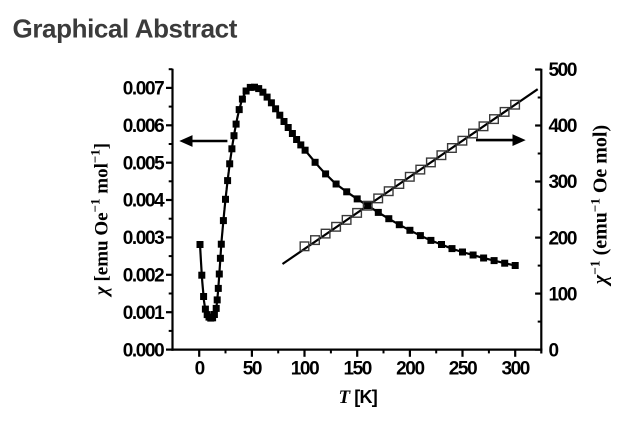  What do you see at coordinates (100, 220) in the screenshot?
I see `svg-text: χ [emu Oe−1 mol−1]` at bounding box center [100, 220].